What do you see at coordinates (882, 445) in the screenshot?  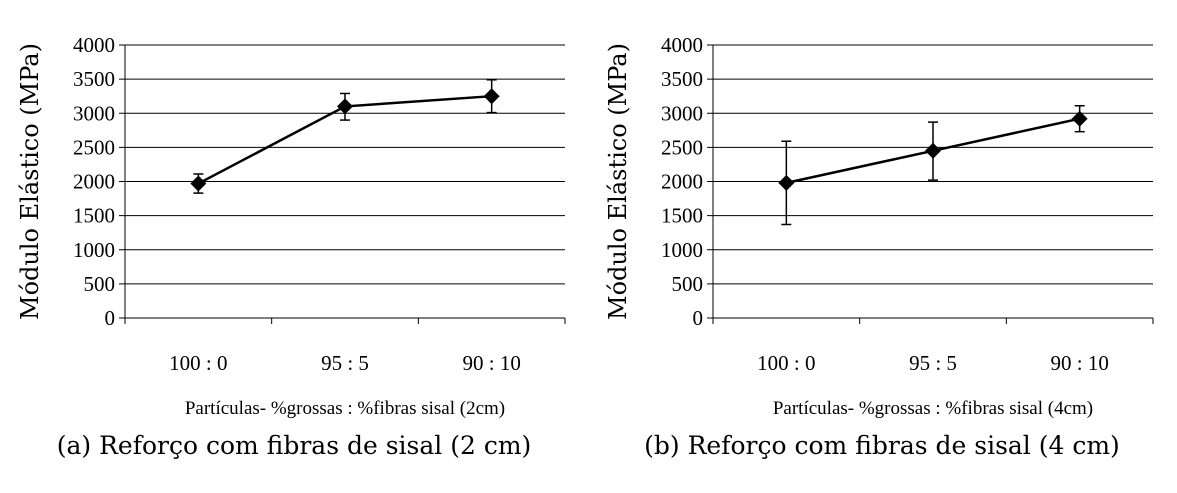 I see `chart-b-caption: (b) Reforço com fibras de sisal (4 cm)` at bounding box center [882, 445].